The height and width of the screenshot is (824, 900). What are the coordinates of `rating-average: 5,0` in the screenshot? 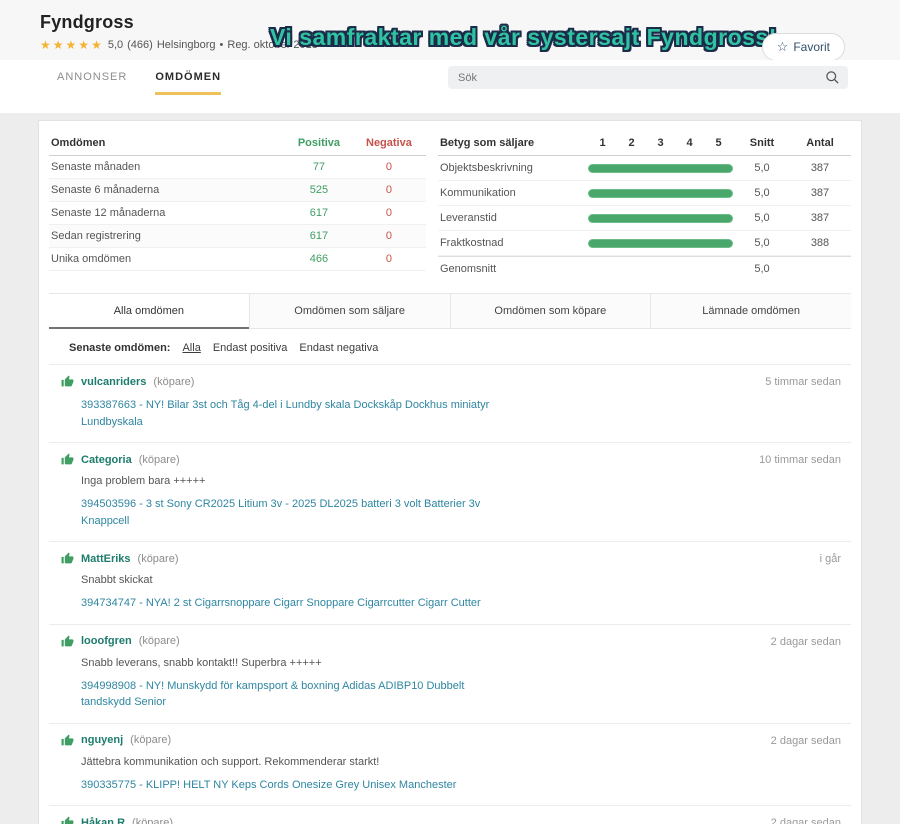 It's located at (762, 193).